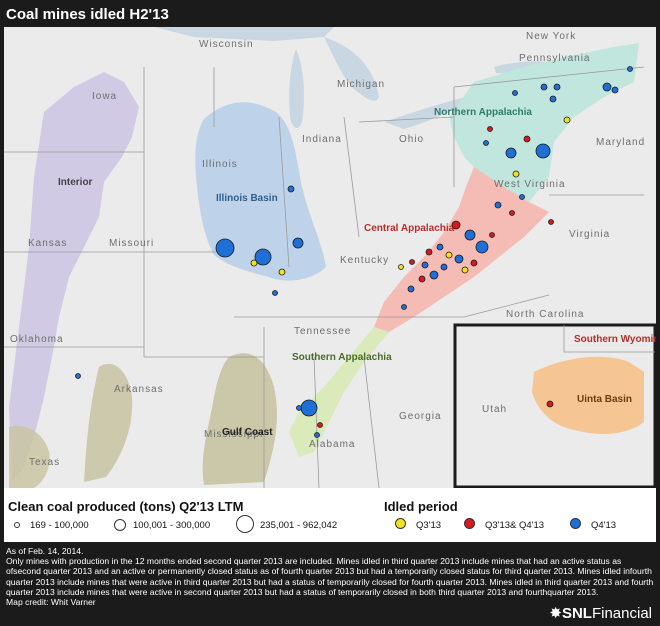 This screenshot has width=660, height=626. I want to click on period-symbol-q3q4, so click(469, 523).